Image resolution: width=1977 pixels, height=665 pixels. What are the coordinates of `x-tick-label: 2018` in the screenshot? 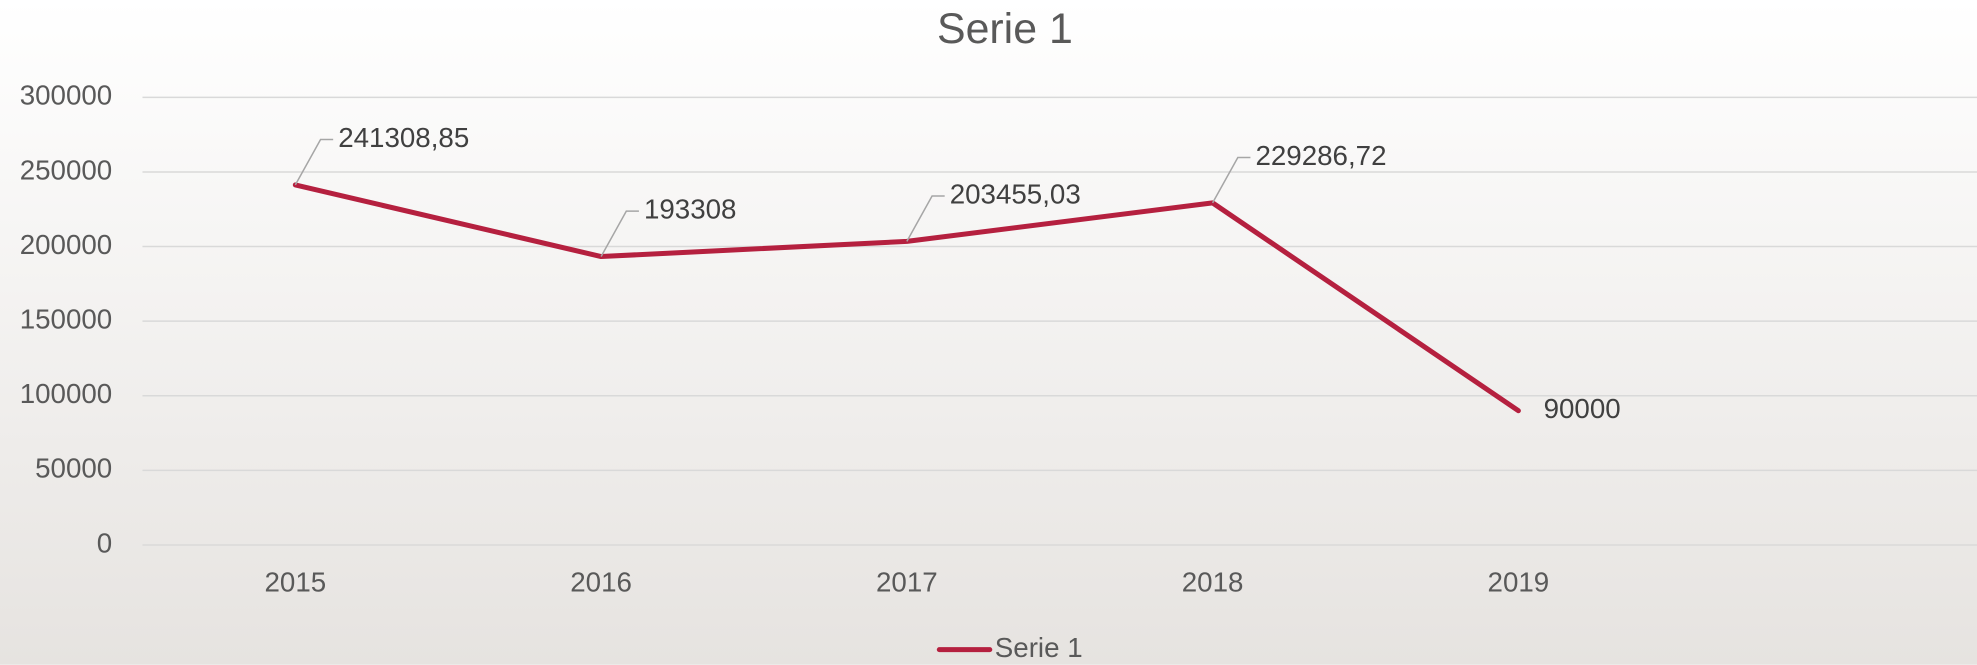 It's located at (1213, 581).